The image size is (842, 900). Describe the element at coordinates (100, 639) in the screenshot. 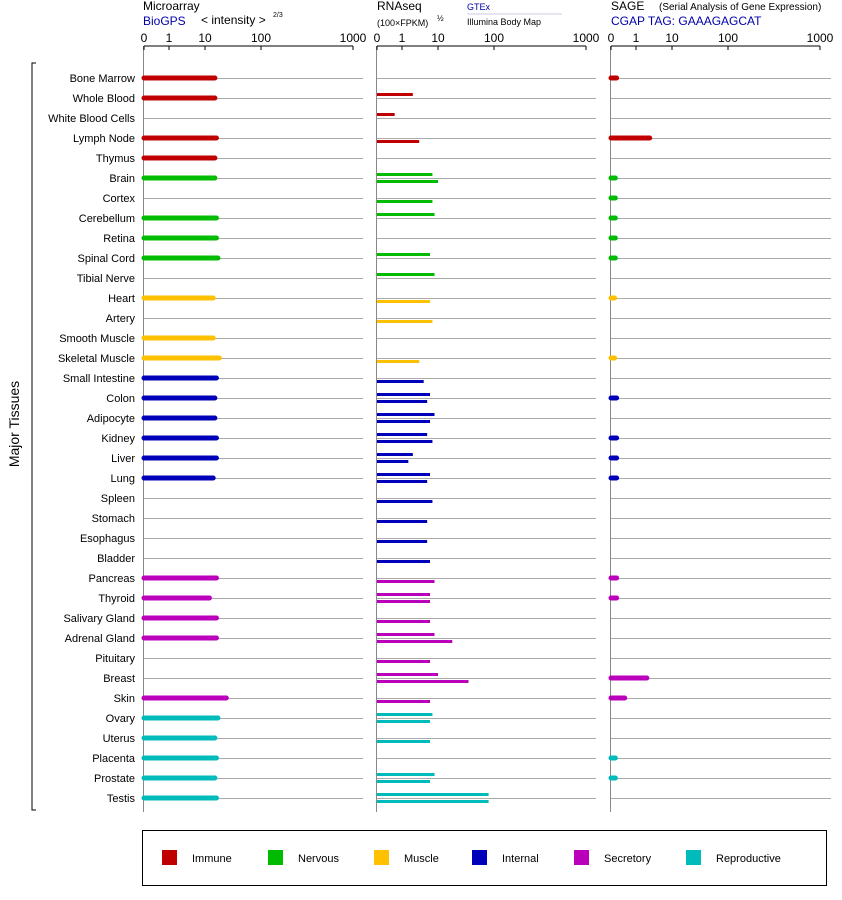

I see `tissue-label: Adrenal Gland` at that location.